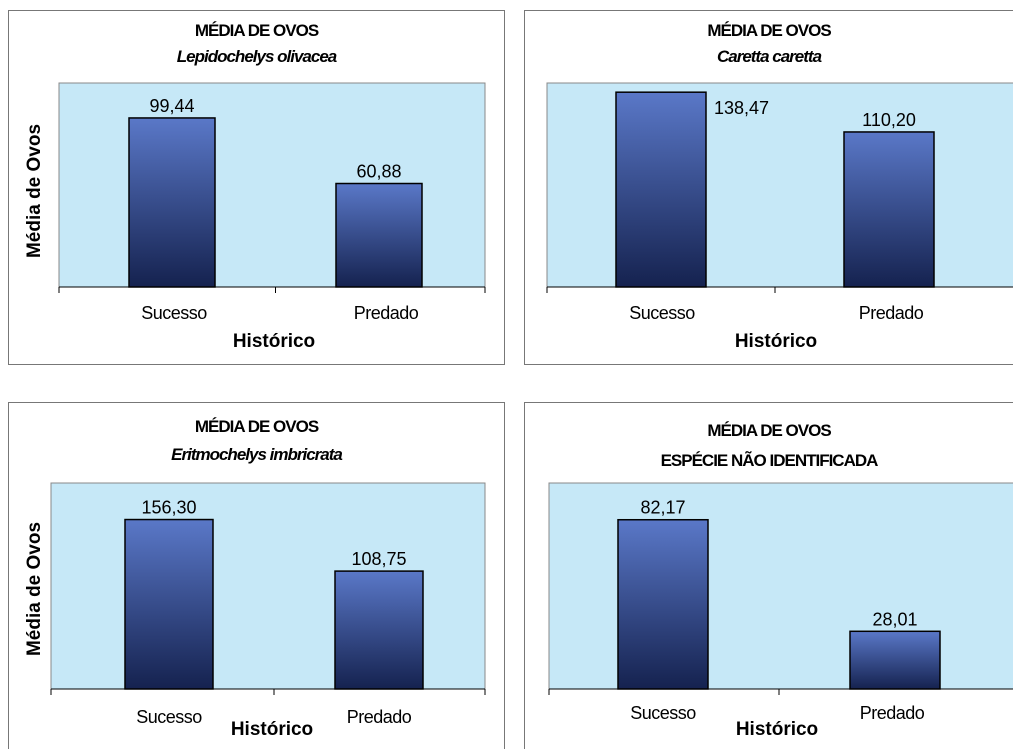  Describe the element at coordinates (378, 172) in the screenshot. I see `data-label-predado: 60,88` at that location.